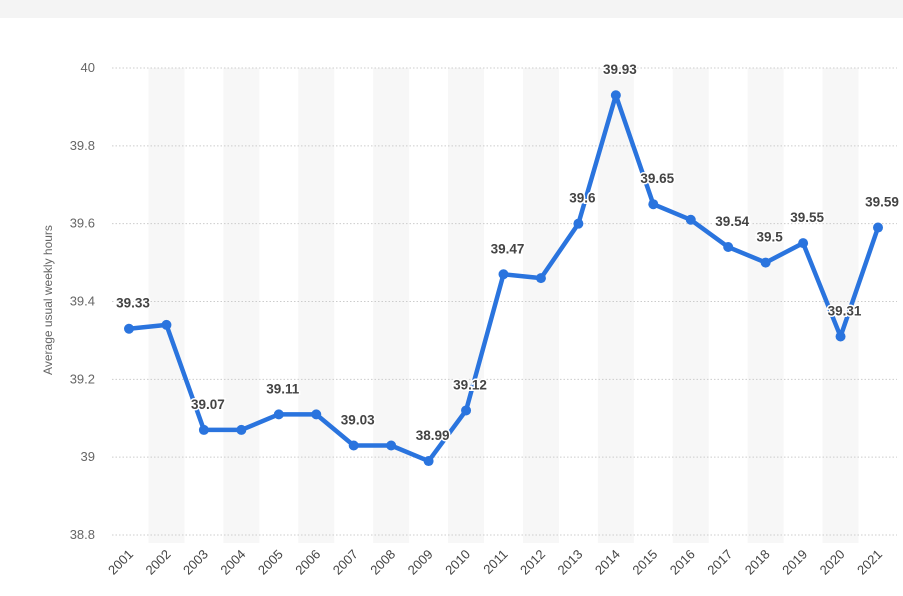 This screenshot has height=596, width=903. Describe the element at coordinates (82, 301) in the screenshot. I see `y-tick-label: 39.4` at that location.